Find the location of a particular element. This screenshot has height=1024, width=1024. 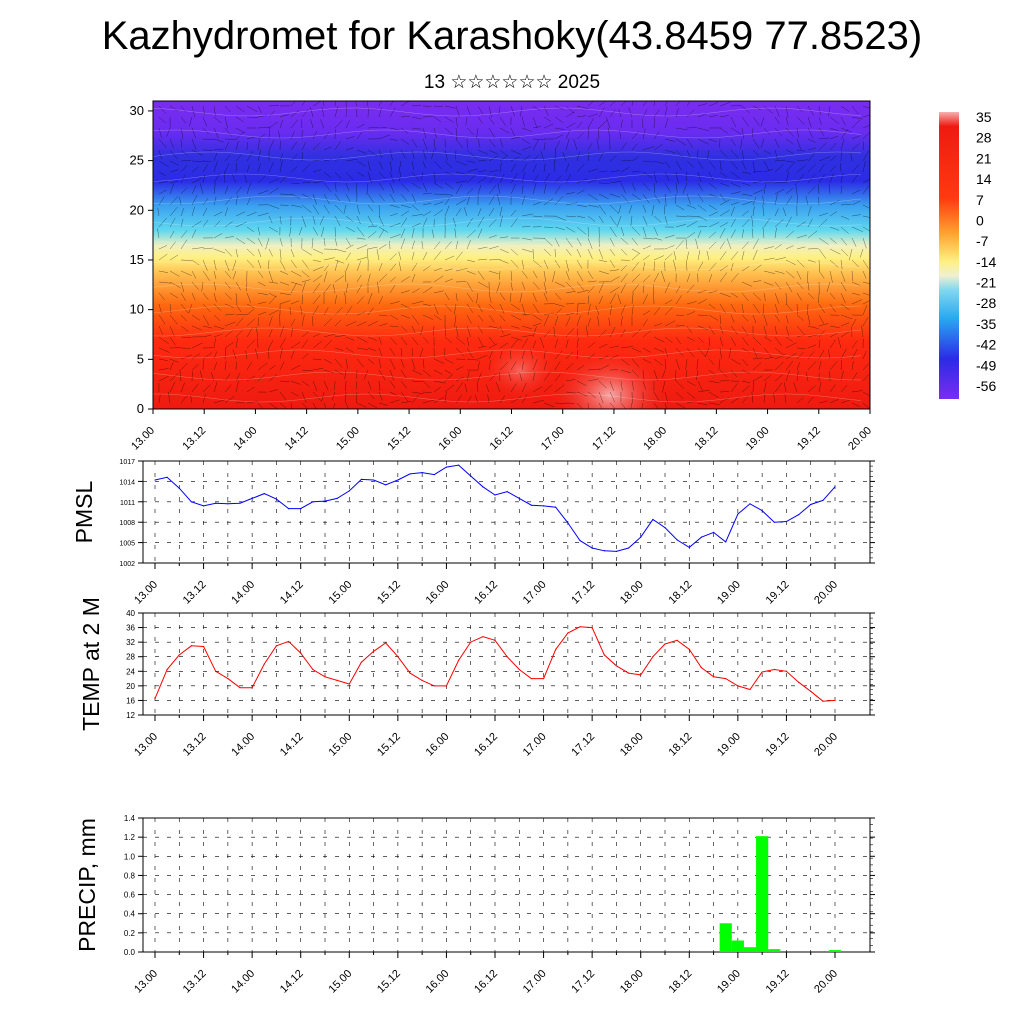

colorbar-label: -28 is located at coordinates (986, 303).